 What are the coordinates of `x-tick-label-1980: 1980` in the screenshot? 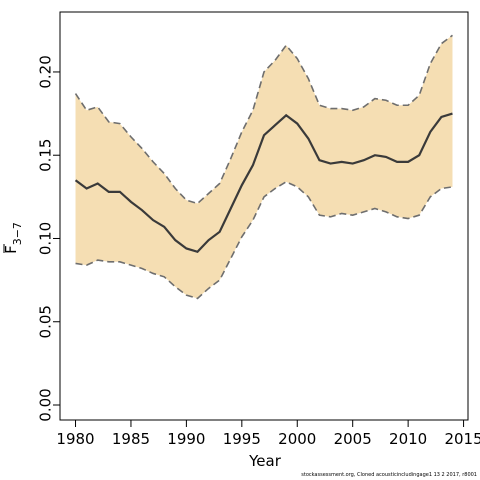 It's located at (75, 439).